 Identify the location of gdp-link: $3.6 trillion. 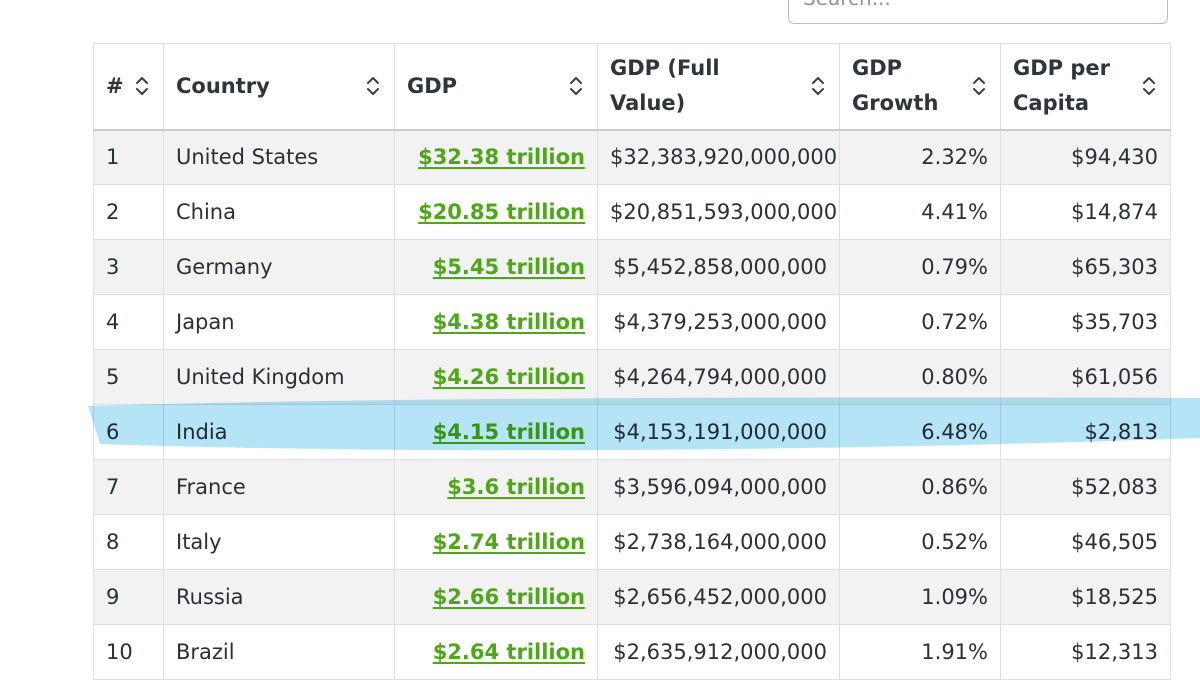
(516, 487).